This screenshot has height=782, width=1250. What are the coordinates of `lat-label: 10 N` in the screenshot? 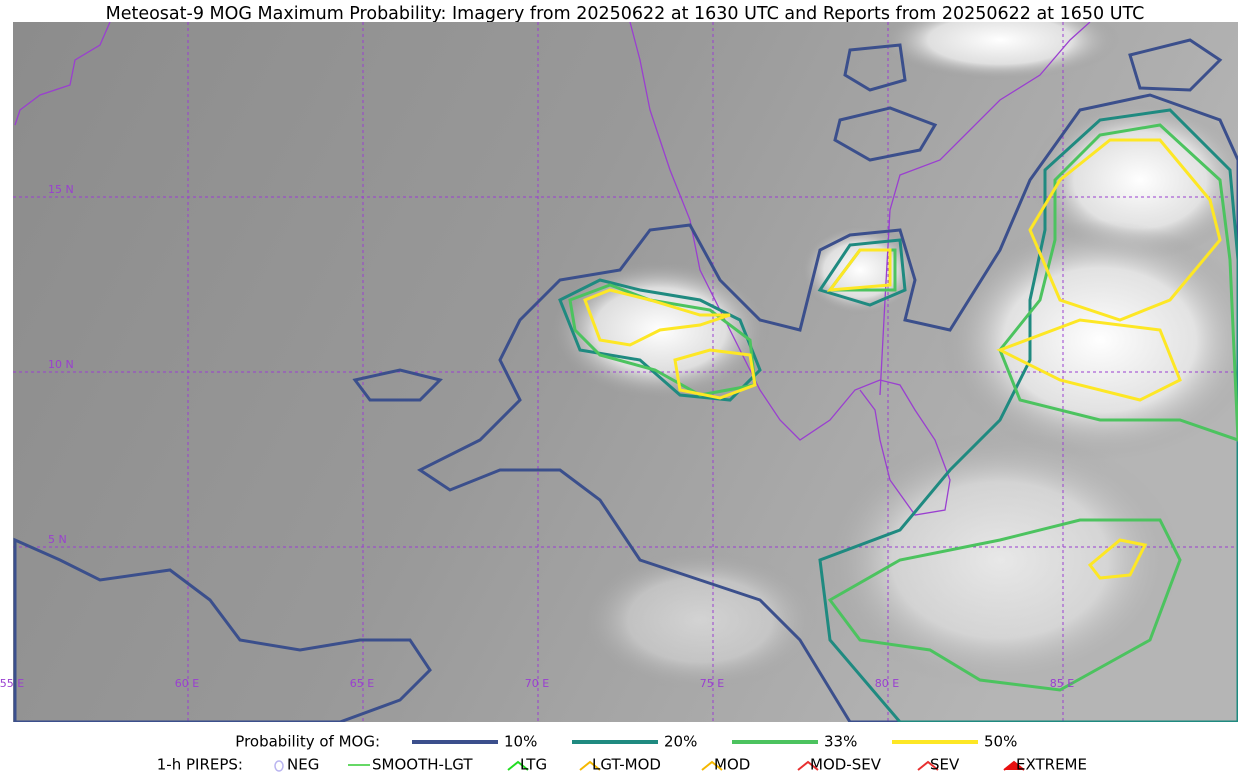 It's located at (61, 364).